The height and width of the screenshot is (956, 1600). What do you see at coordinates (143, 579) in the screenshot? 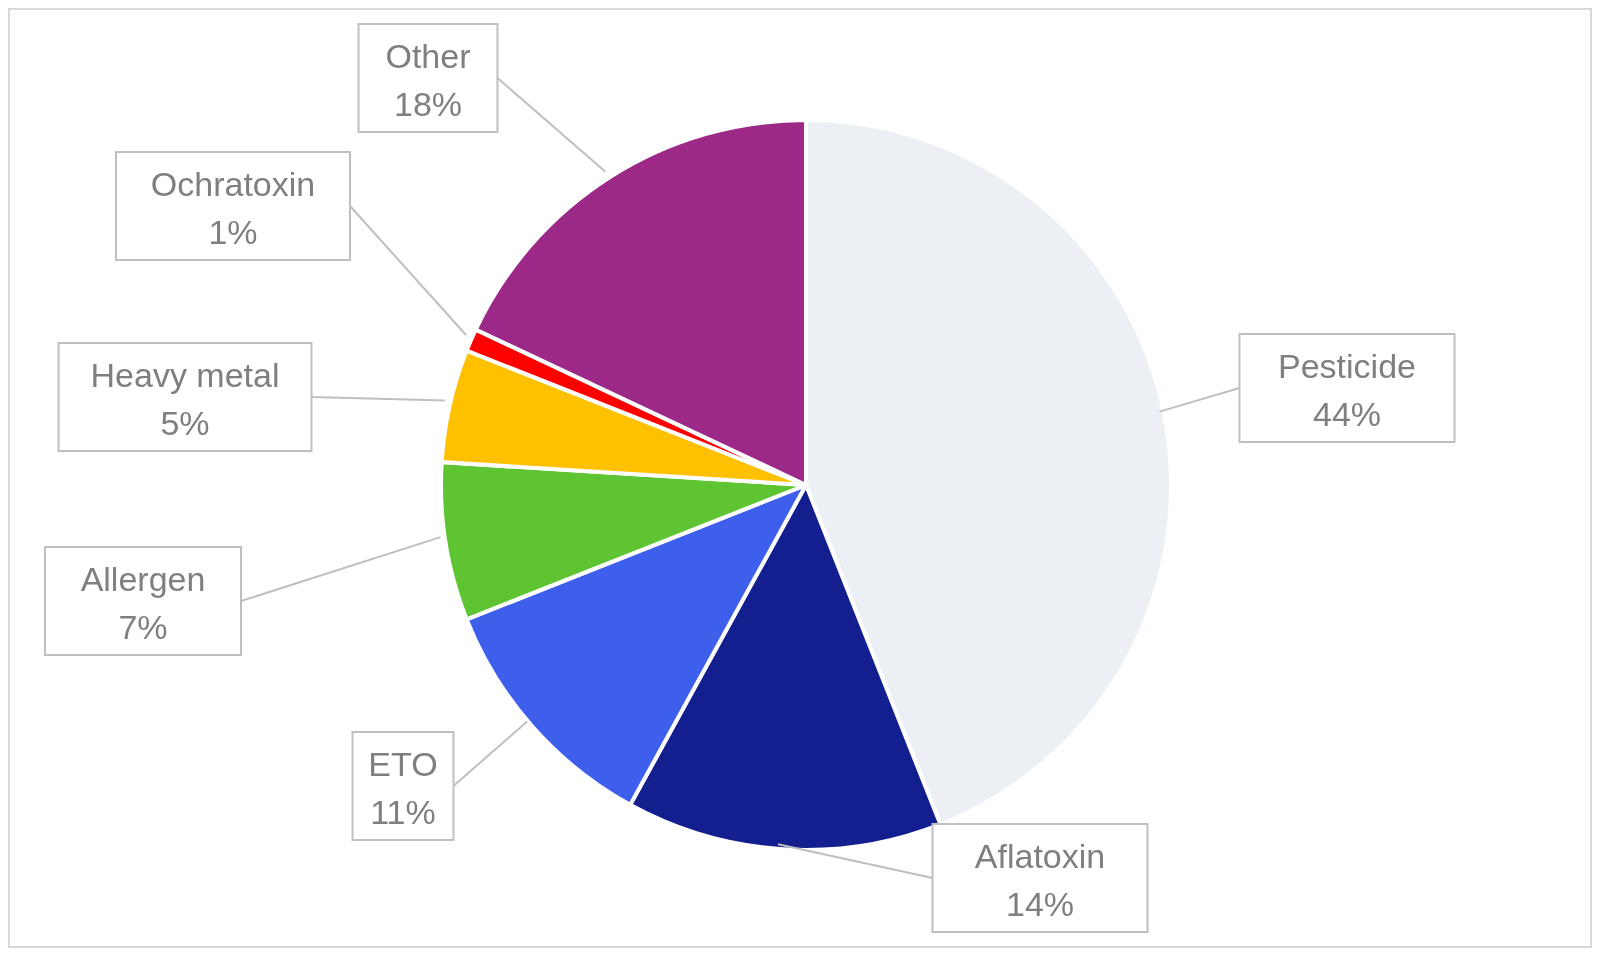
I see `slice-label: Allergen` at bounding box center [143, 579].